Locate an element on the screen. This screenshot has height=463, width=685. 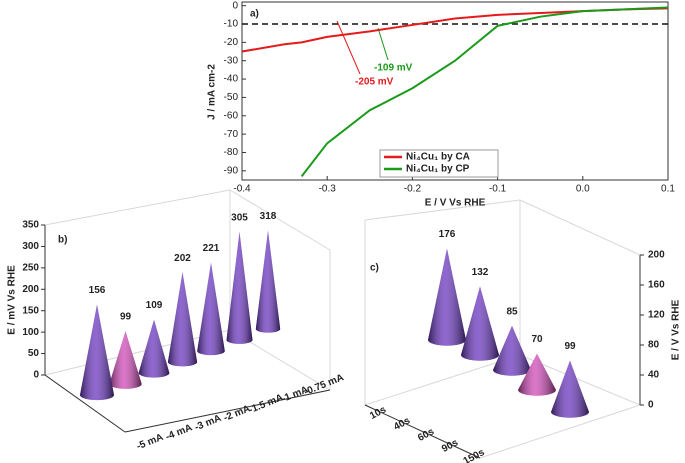
category-label: 60s is located at coordinates (426, 435).